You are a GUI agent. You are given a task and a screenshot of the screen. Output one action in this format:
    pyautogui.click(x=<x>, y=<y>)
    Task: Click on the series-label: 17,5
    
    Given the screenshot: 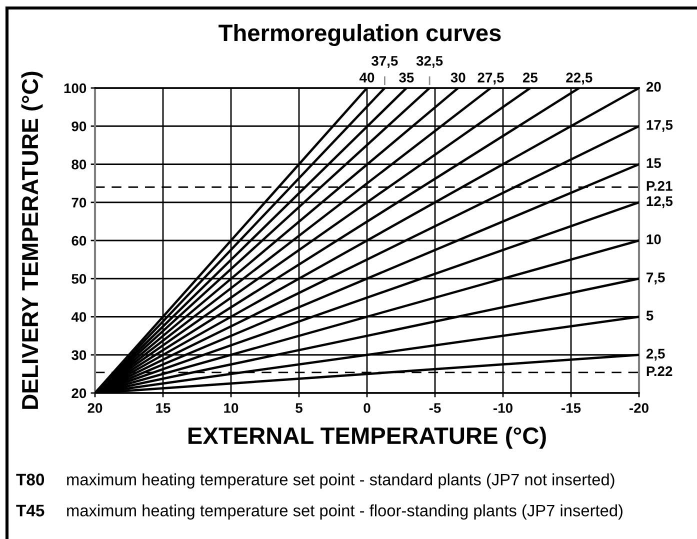 What is the action you would take?
    pyautogui.click(x=659, y=126)
    